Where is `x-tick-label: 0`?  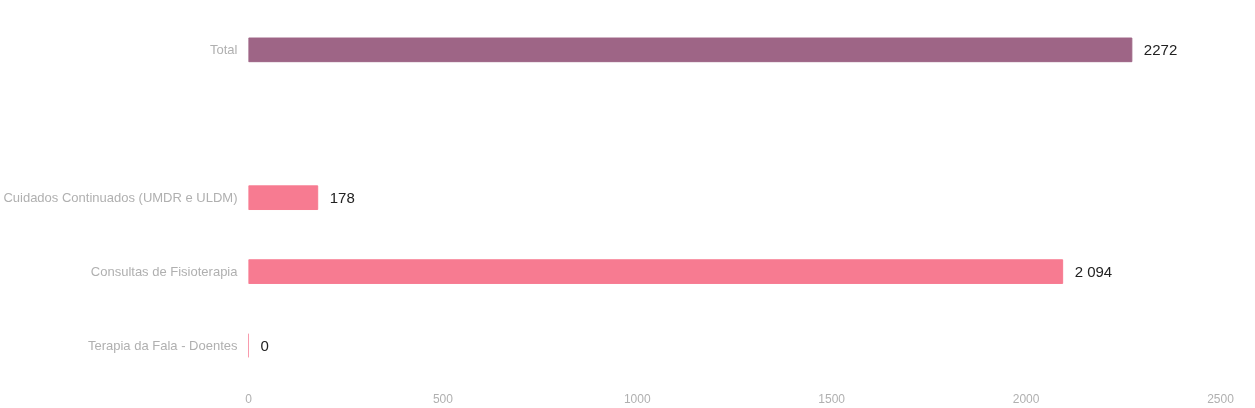 x-tick-label: 0 is located at coordinates (249, 398).